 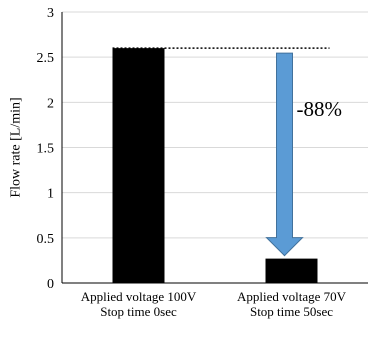 I want to click on reduction-arrow-group, so click(x=284, y=154).